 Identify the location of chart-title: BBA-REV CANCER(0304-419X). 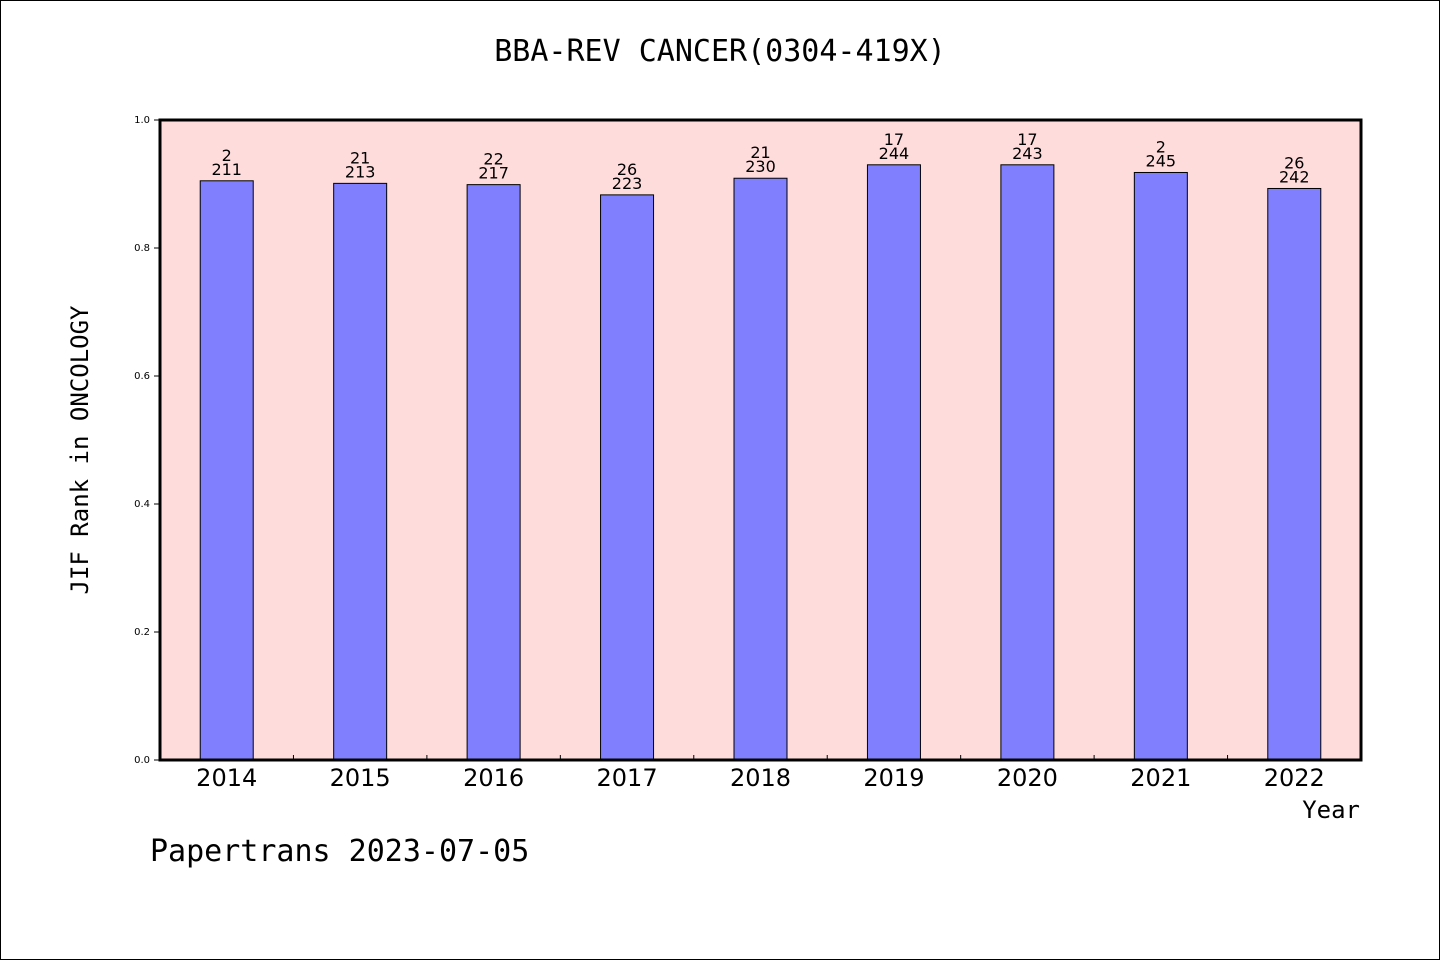
(720, 51).